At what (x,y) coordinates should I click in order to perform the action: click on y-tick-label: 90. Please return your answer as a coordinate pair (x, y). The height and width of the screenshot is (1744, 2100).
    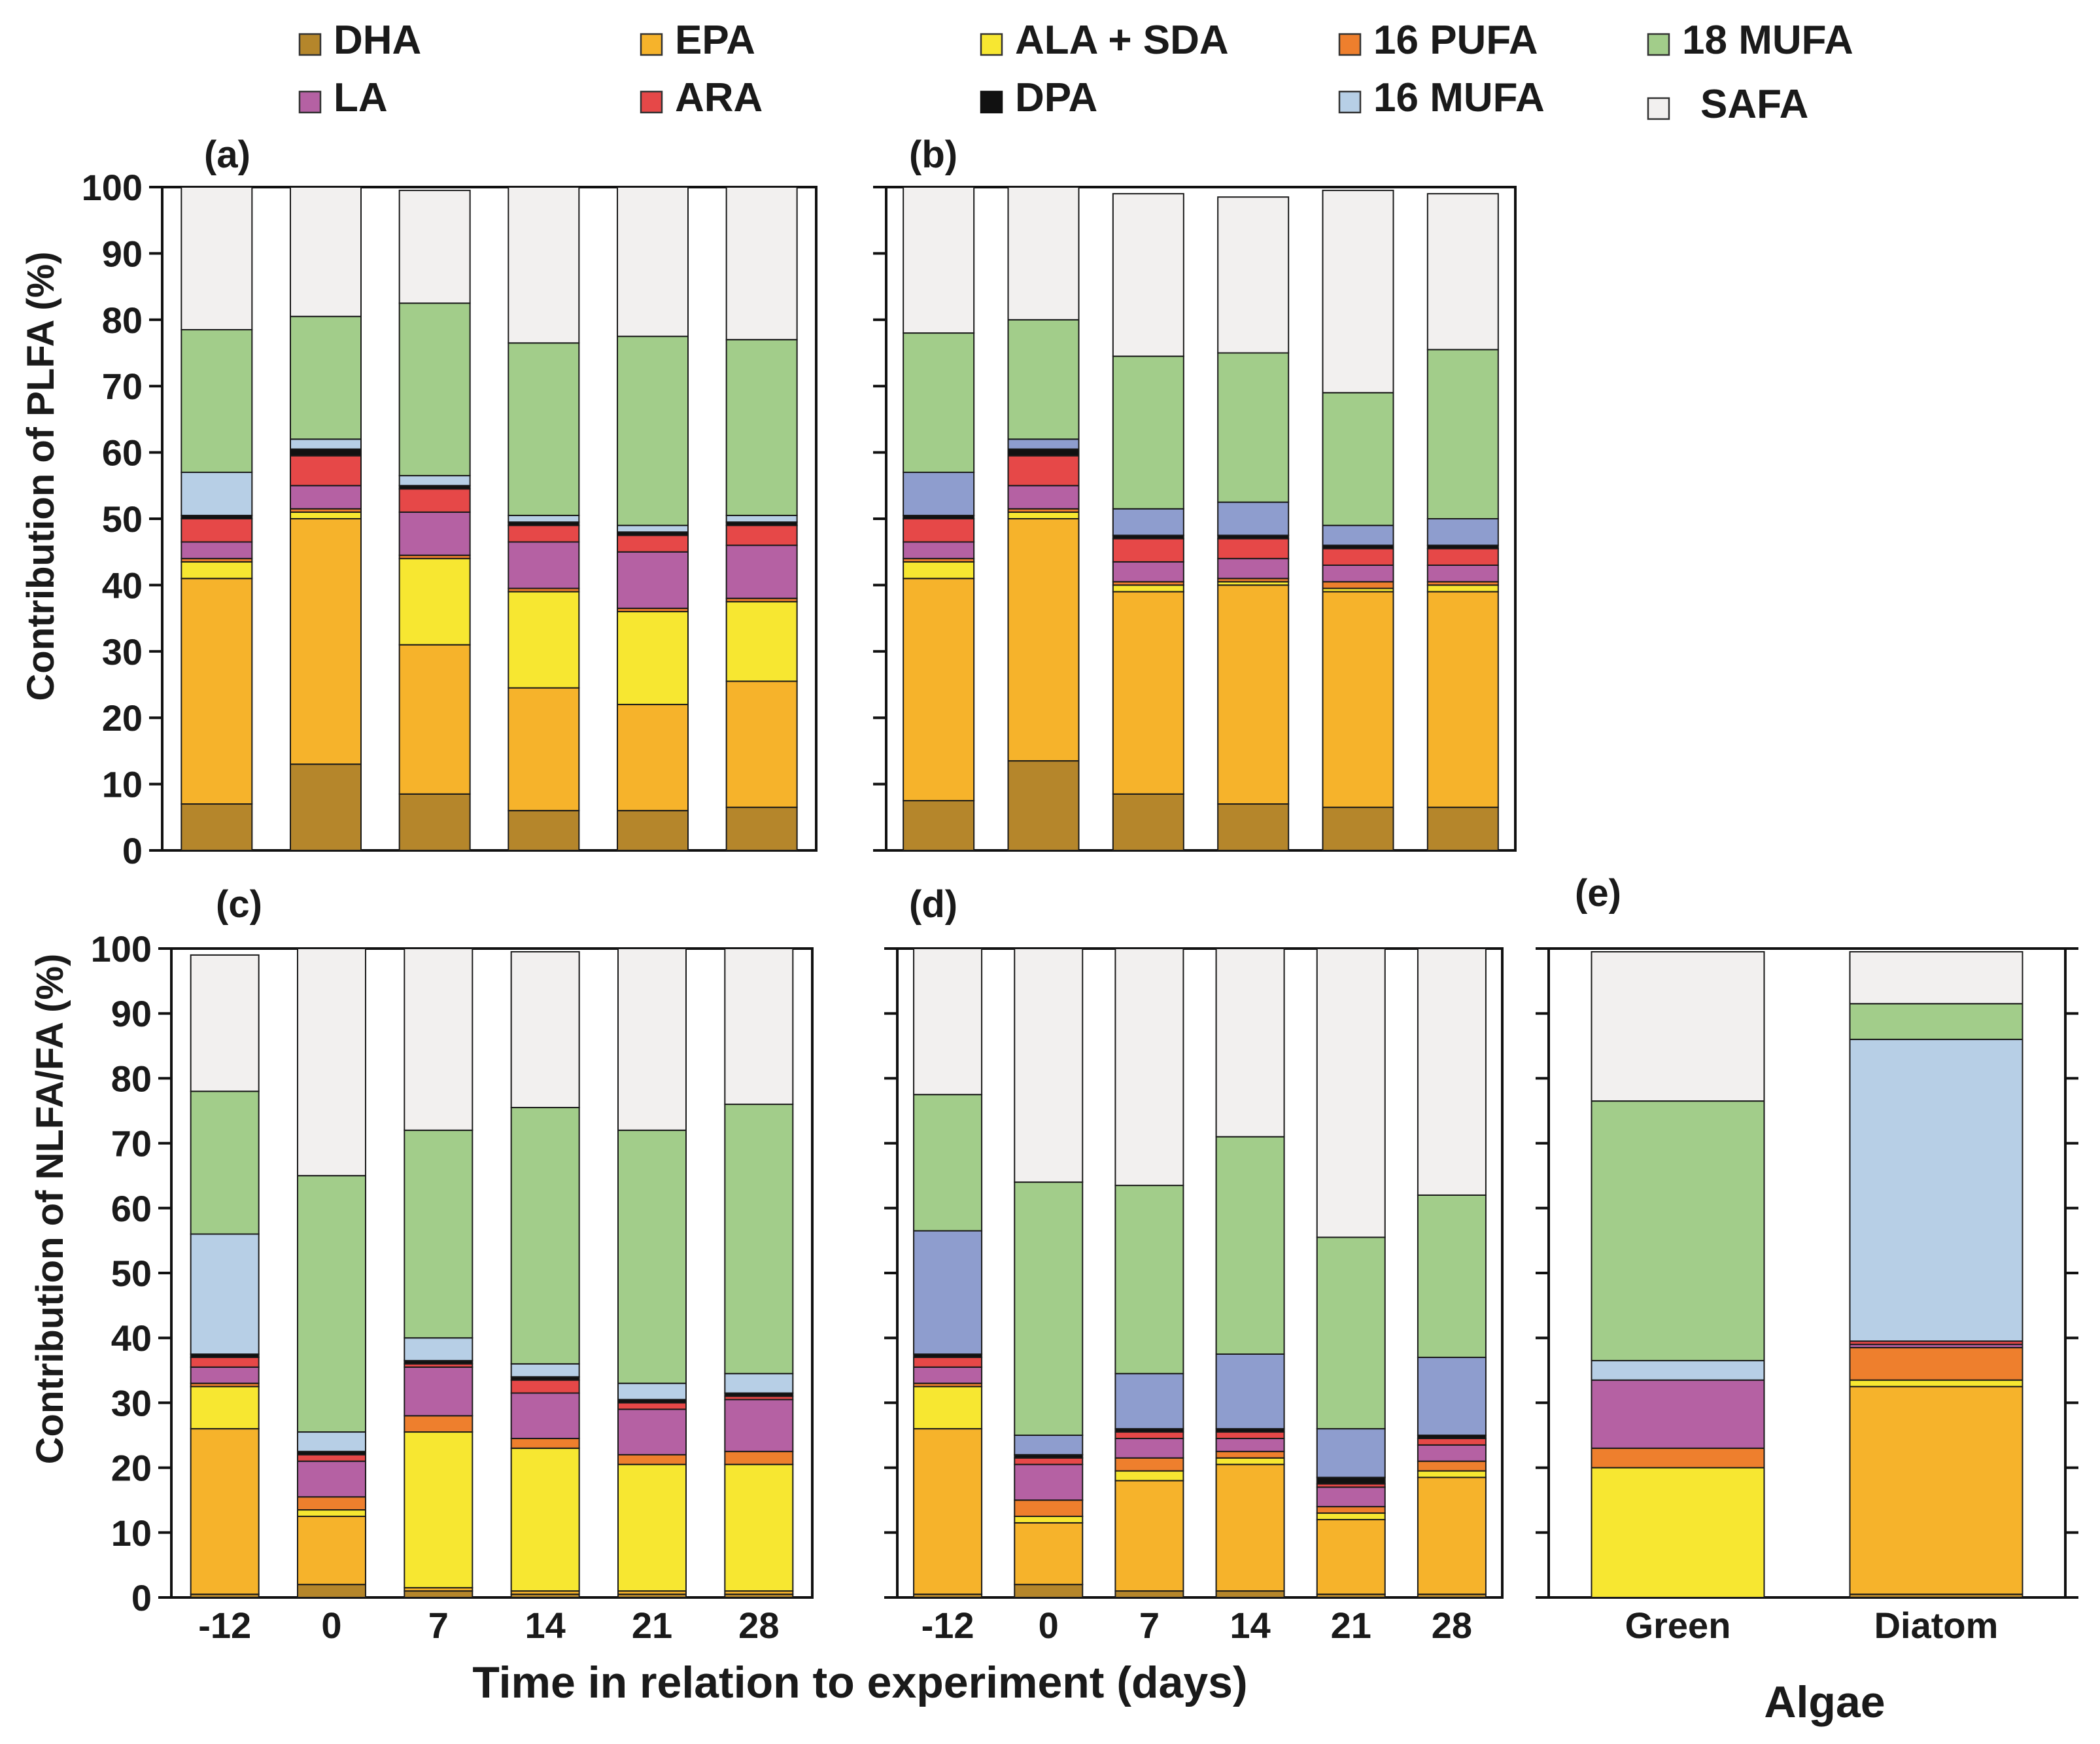
    Looking at the image, I should click on (131, 1014).